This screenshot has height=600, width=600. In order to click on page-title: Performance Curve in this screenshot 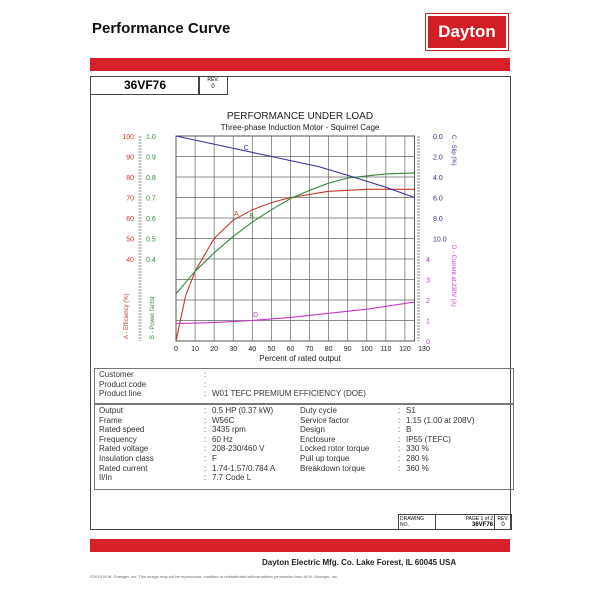, I will do `click(161, 28)`.